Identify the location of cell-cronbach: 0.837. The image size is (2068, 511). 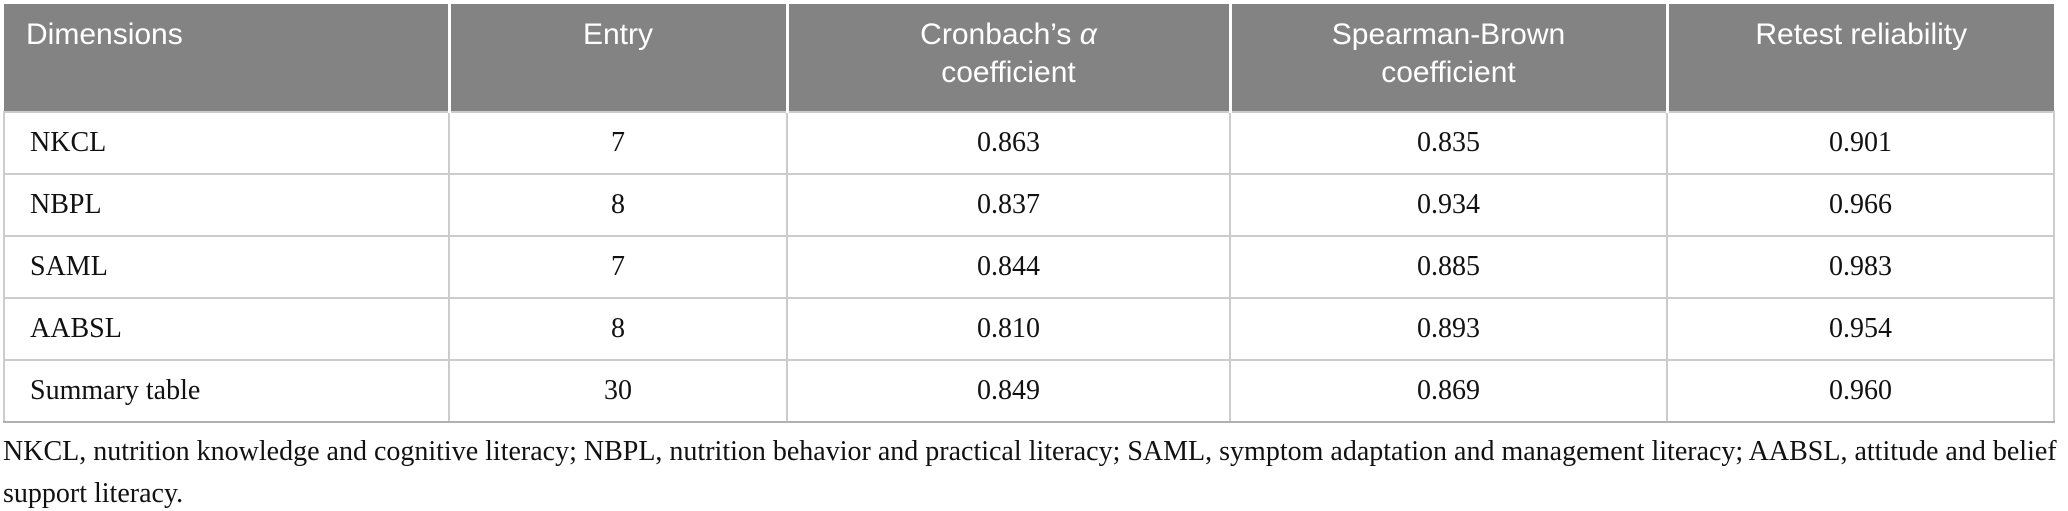
(1008, 205).